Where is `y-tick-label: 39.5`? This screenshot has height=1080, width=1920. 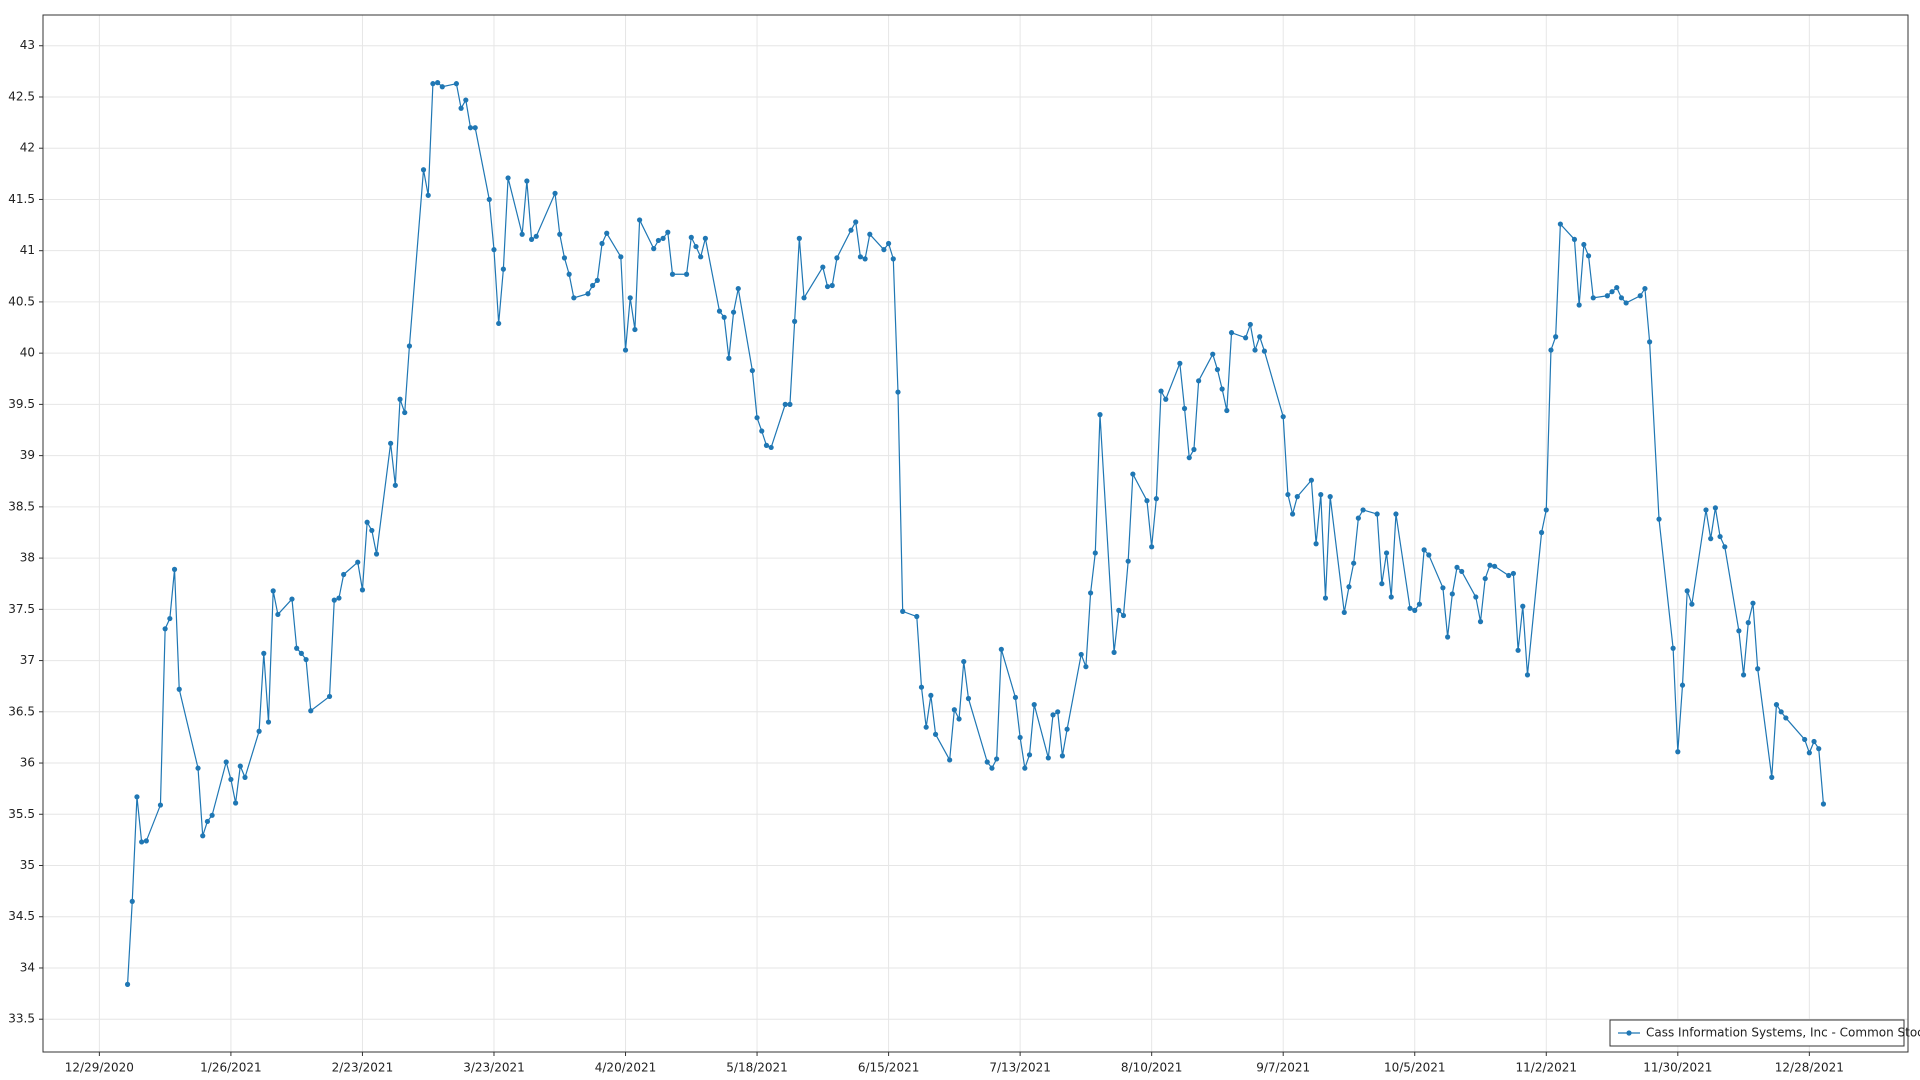 y-tick-label: 39.5 is located at coordinates (21, 404).